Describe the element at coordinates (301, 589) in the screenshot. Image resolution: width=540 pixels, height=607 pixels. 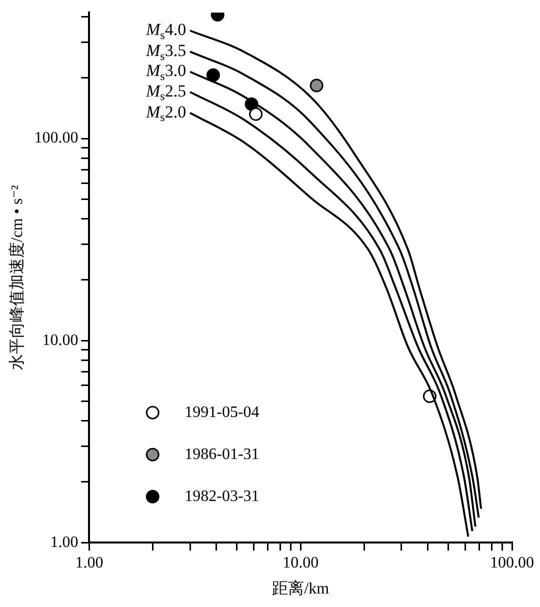
I see `x-axis-title: 距离/km` at that location.